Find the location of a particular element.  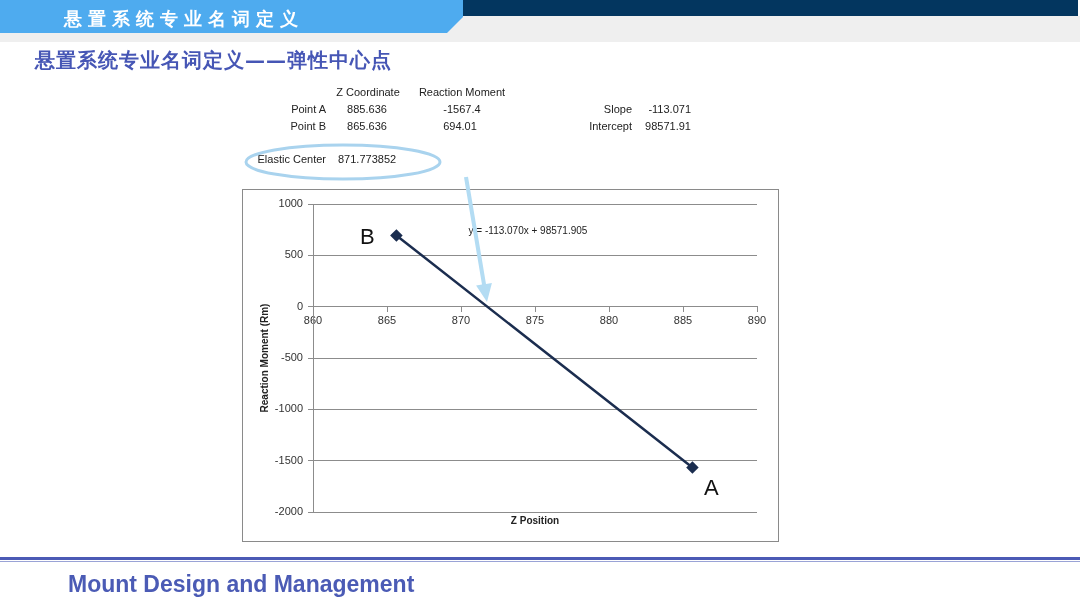

y-tick-label: 0 is located at coordinates (299, 305).